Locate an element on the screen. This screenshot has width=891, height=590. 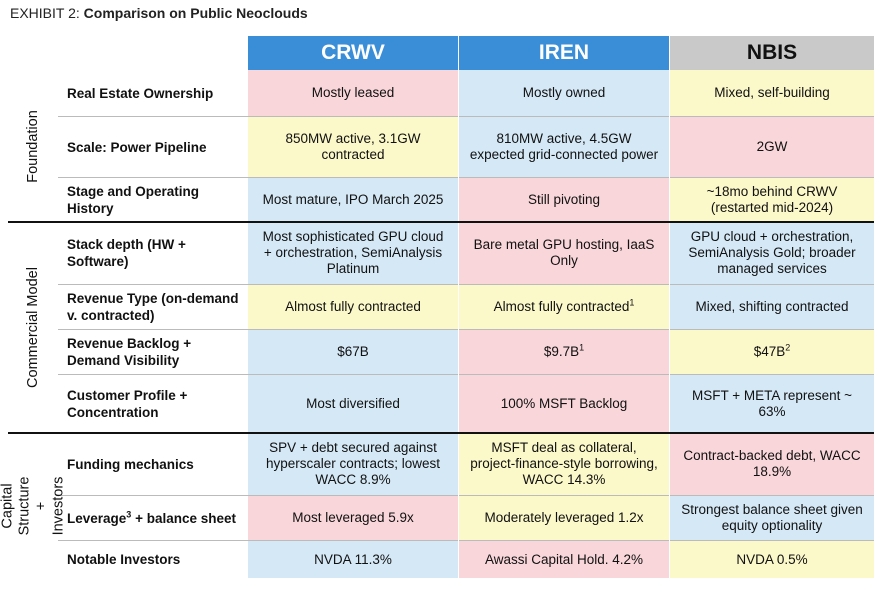
row-label: Real Estate Ownership is located at coordinates (153, 93).